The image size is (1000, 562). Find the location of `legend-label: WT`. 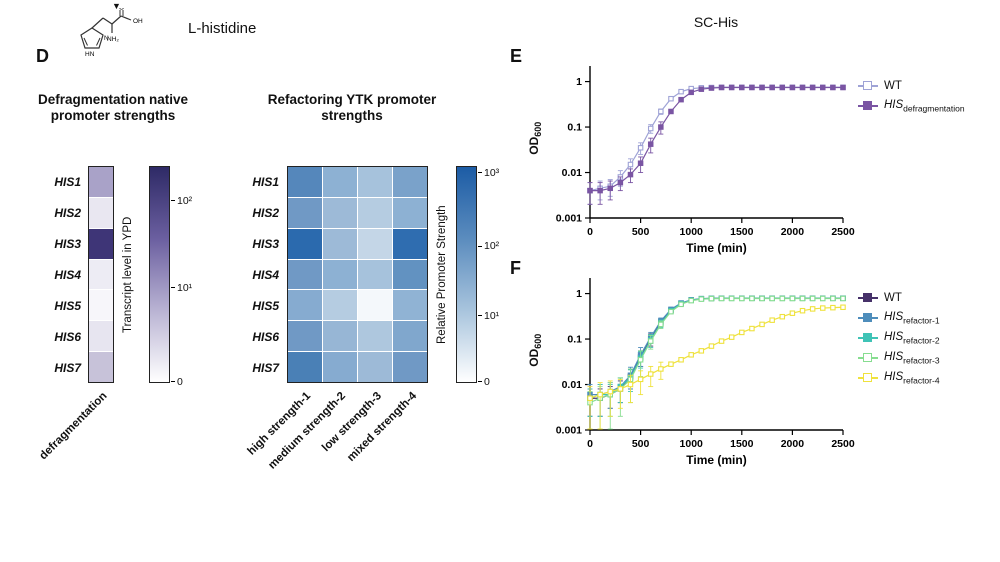

legend-label: WT is located at coordinates (893, 86).